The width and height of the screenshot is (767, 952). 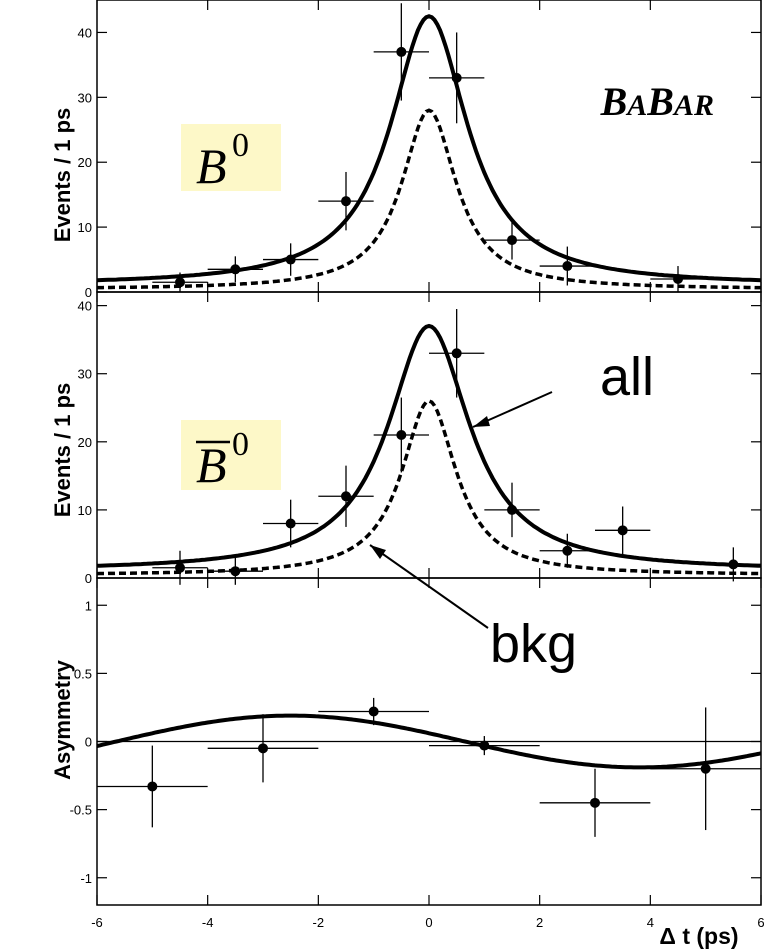 What do you see at coordinates (481, 421) in the screenshot?
I see `arrow-all-head` at bounding box center [481, 421].